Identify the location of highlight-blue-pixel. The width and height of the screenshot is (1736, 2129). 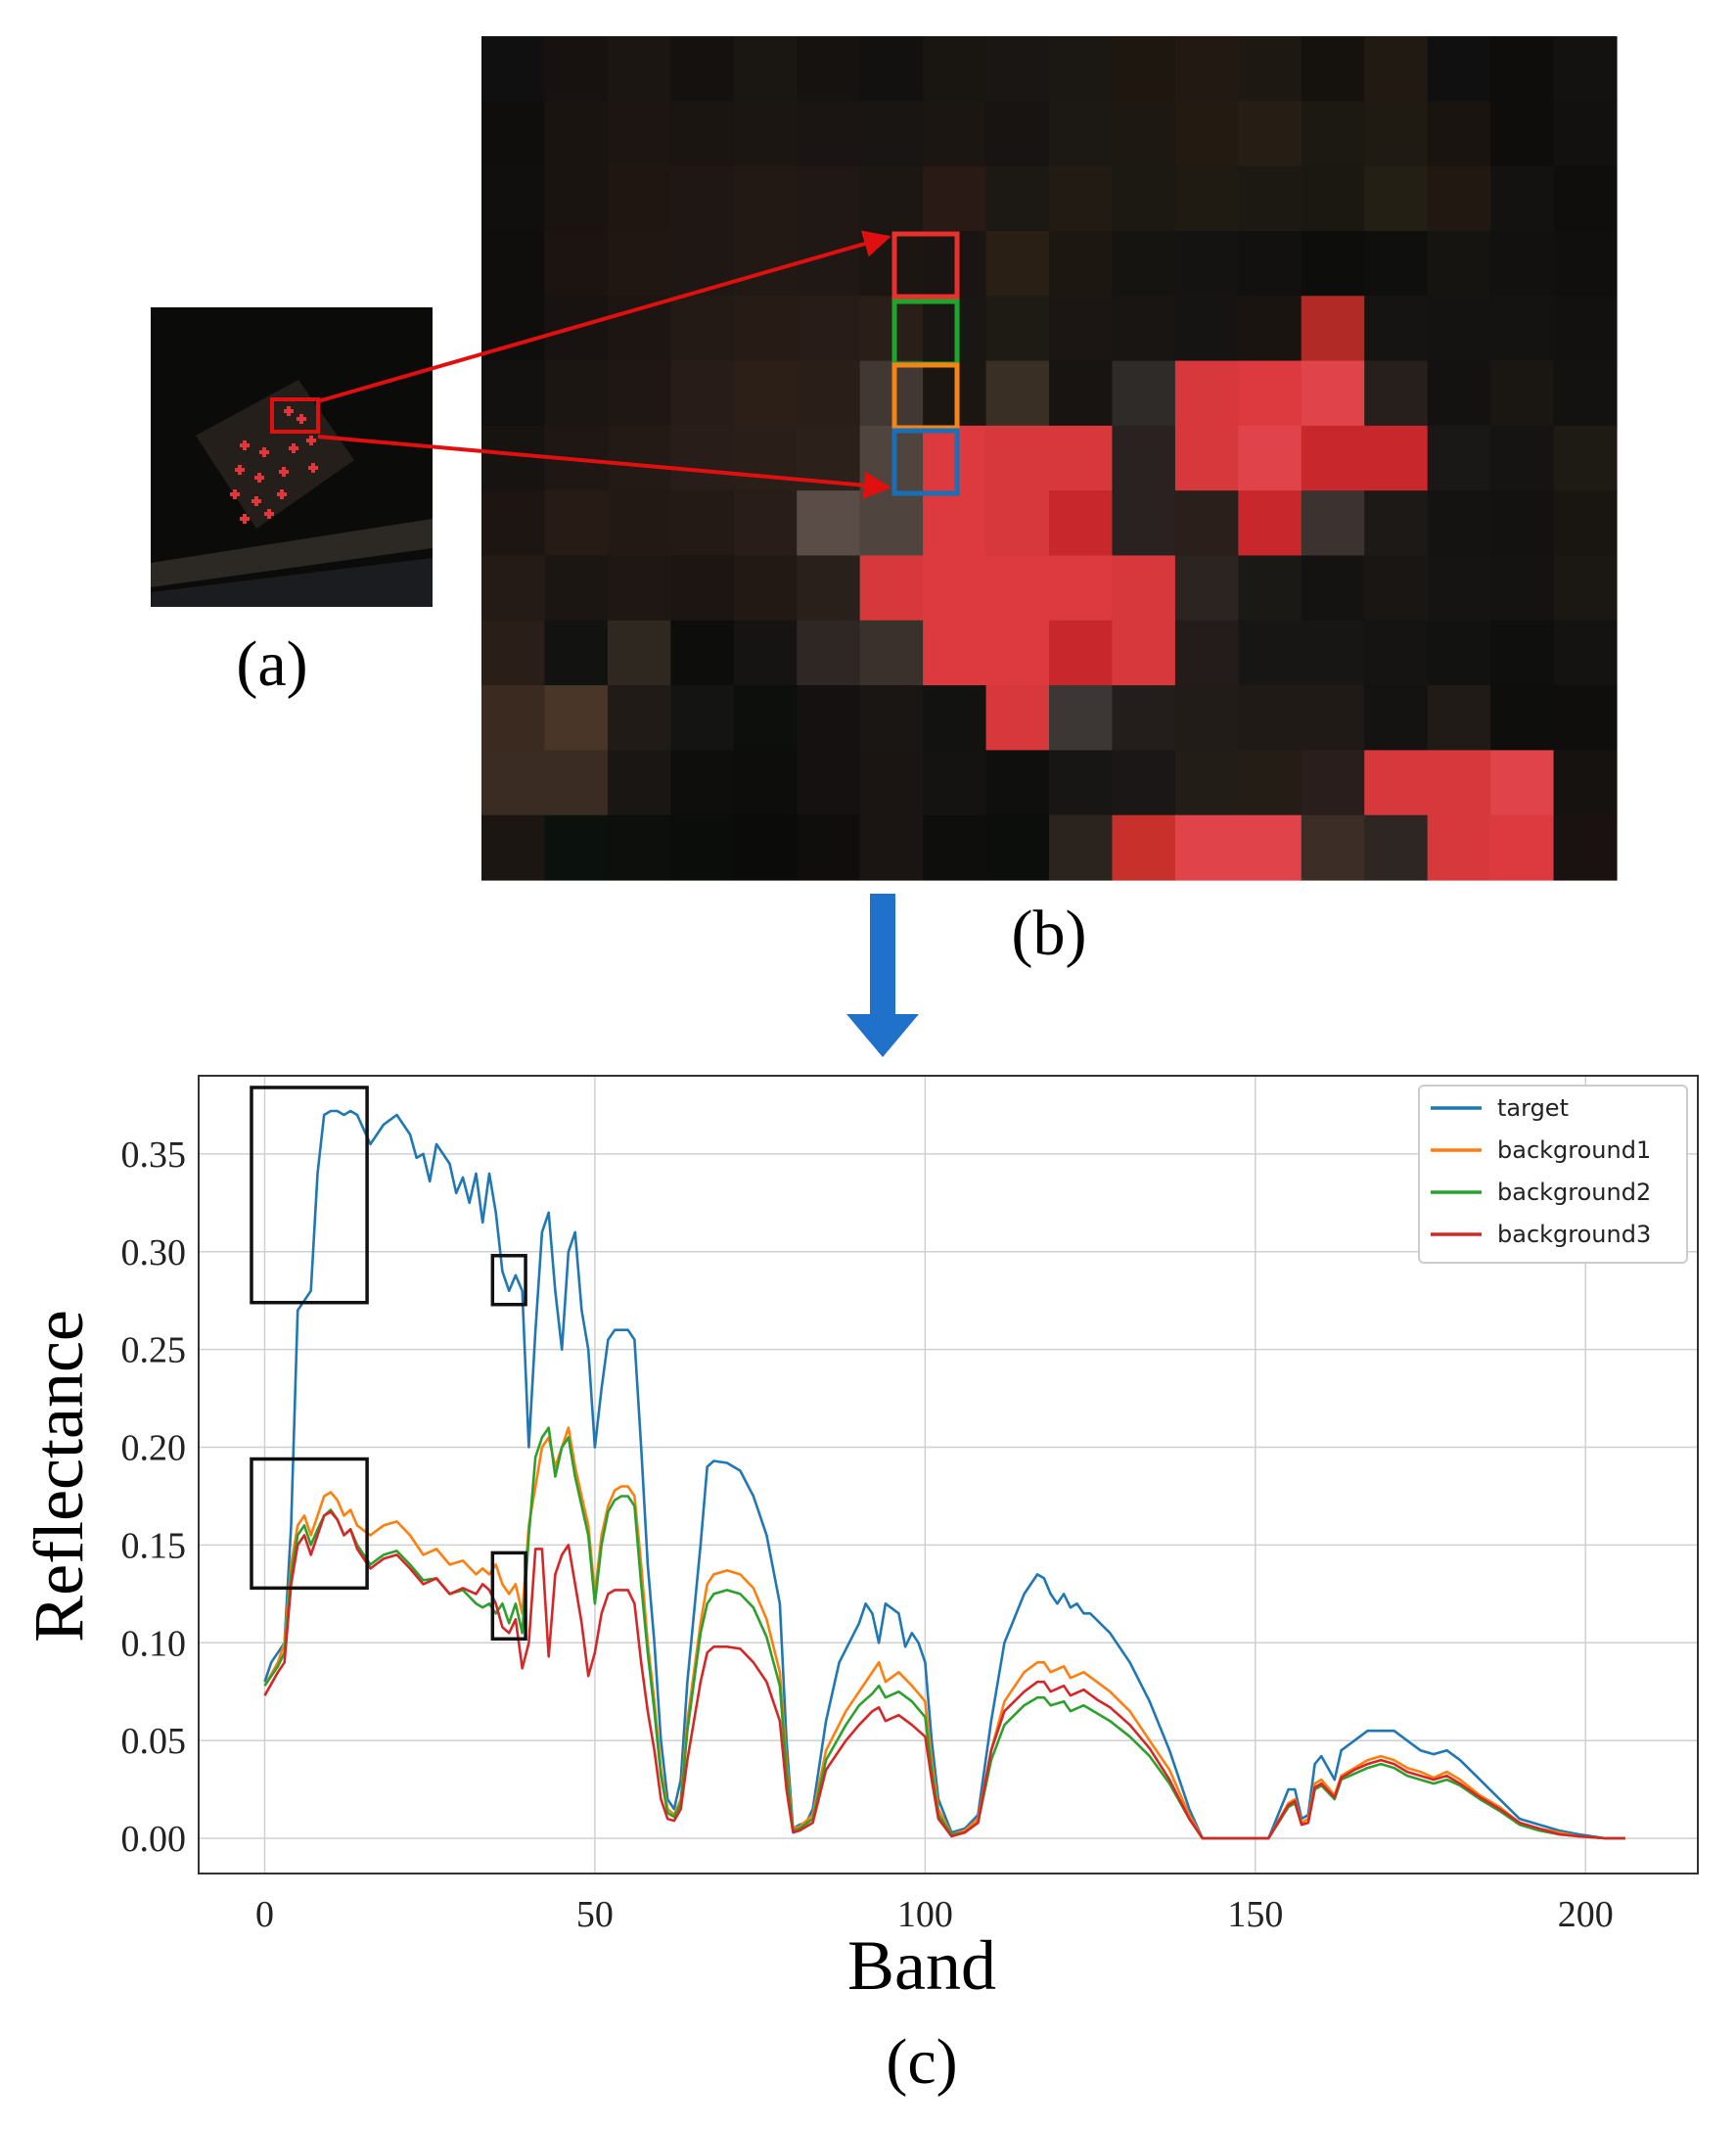
(925, 462).